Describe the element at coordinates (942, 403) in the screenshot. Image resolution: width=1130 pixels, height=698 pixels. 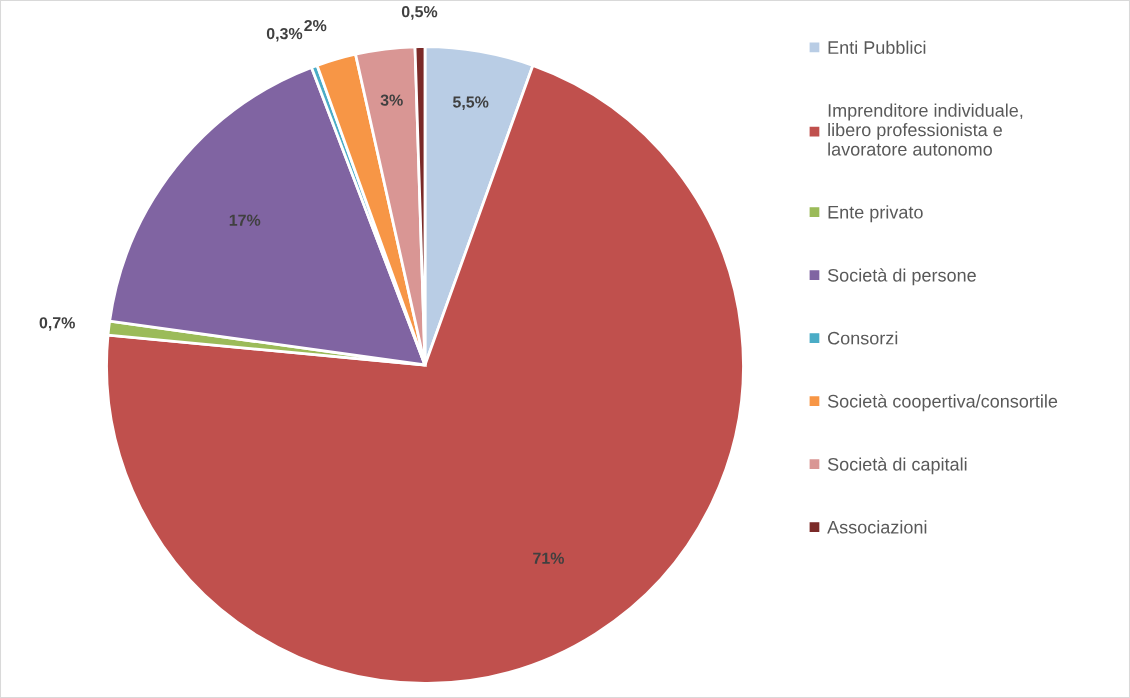
I see `legend-label: Società coopertiva/consortile` at that location.